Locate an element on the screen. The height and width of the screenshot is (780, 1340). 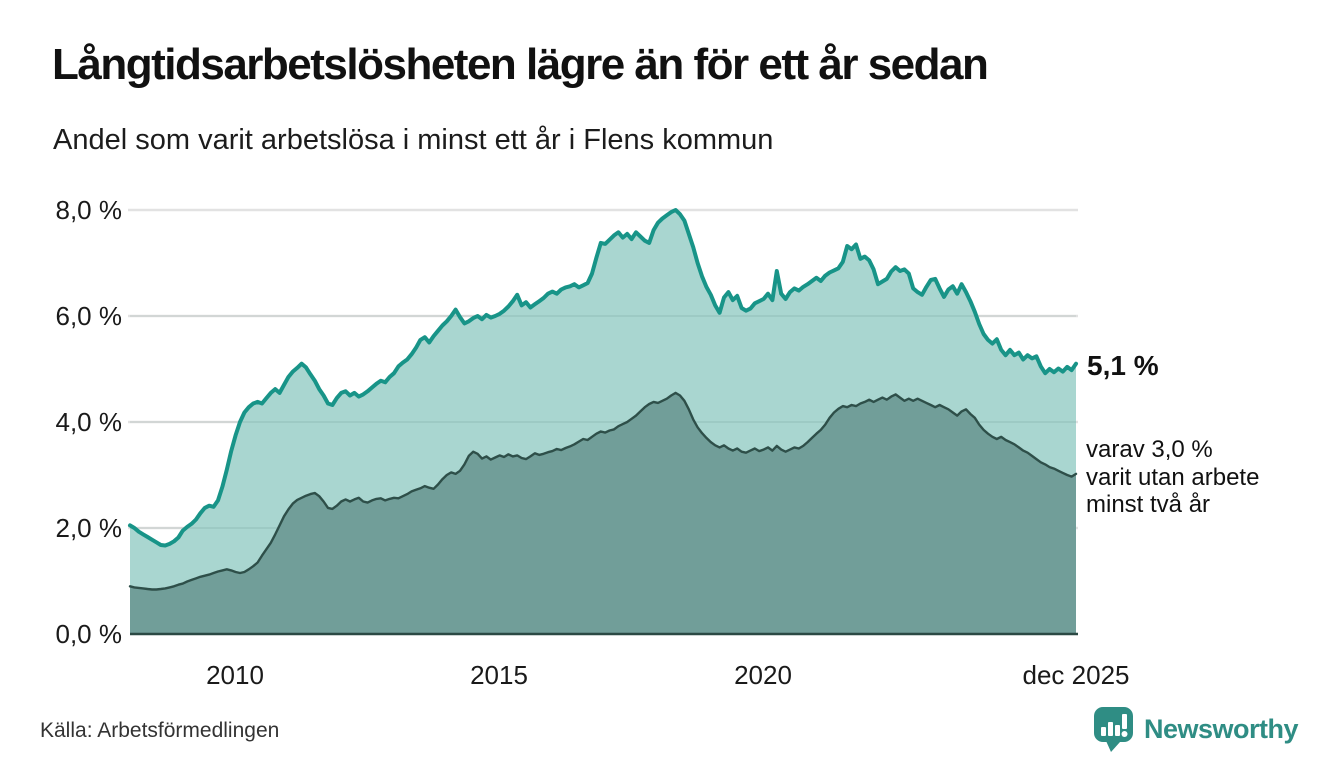
annotation-line-3: minst två år is located at coordinates (1148, 504).